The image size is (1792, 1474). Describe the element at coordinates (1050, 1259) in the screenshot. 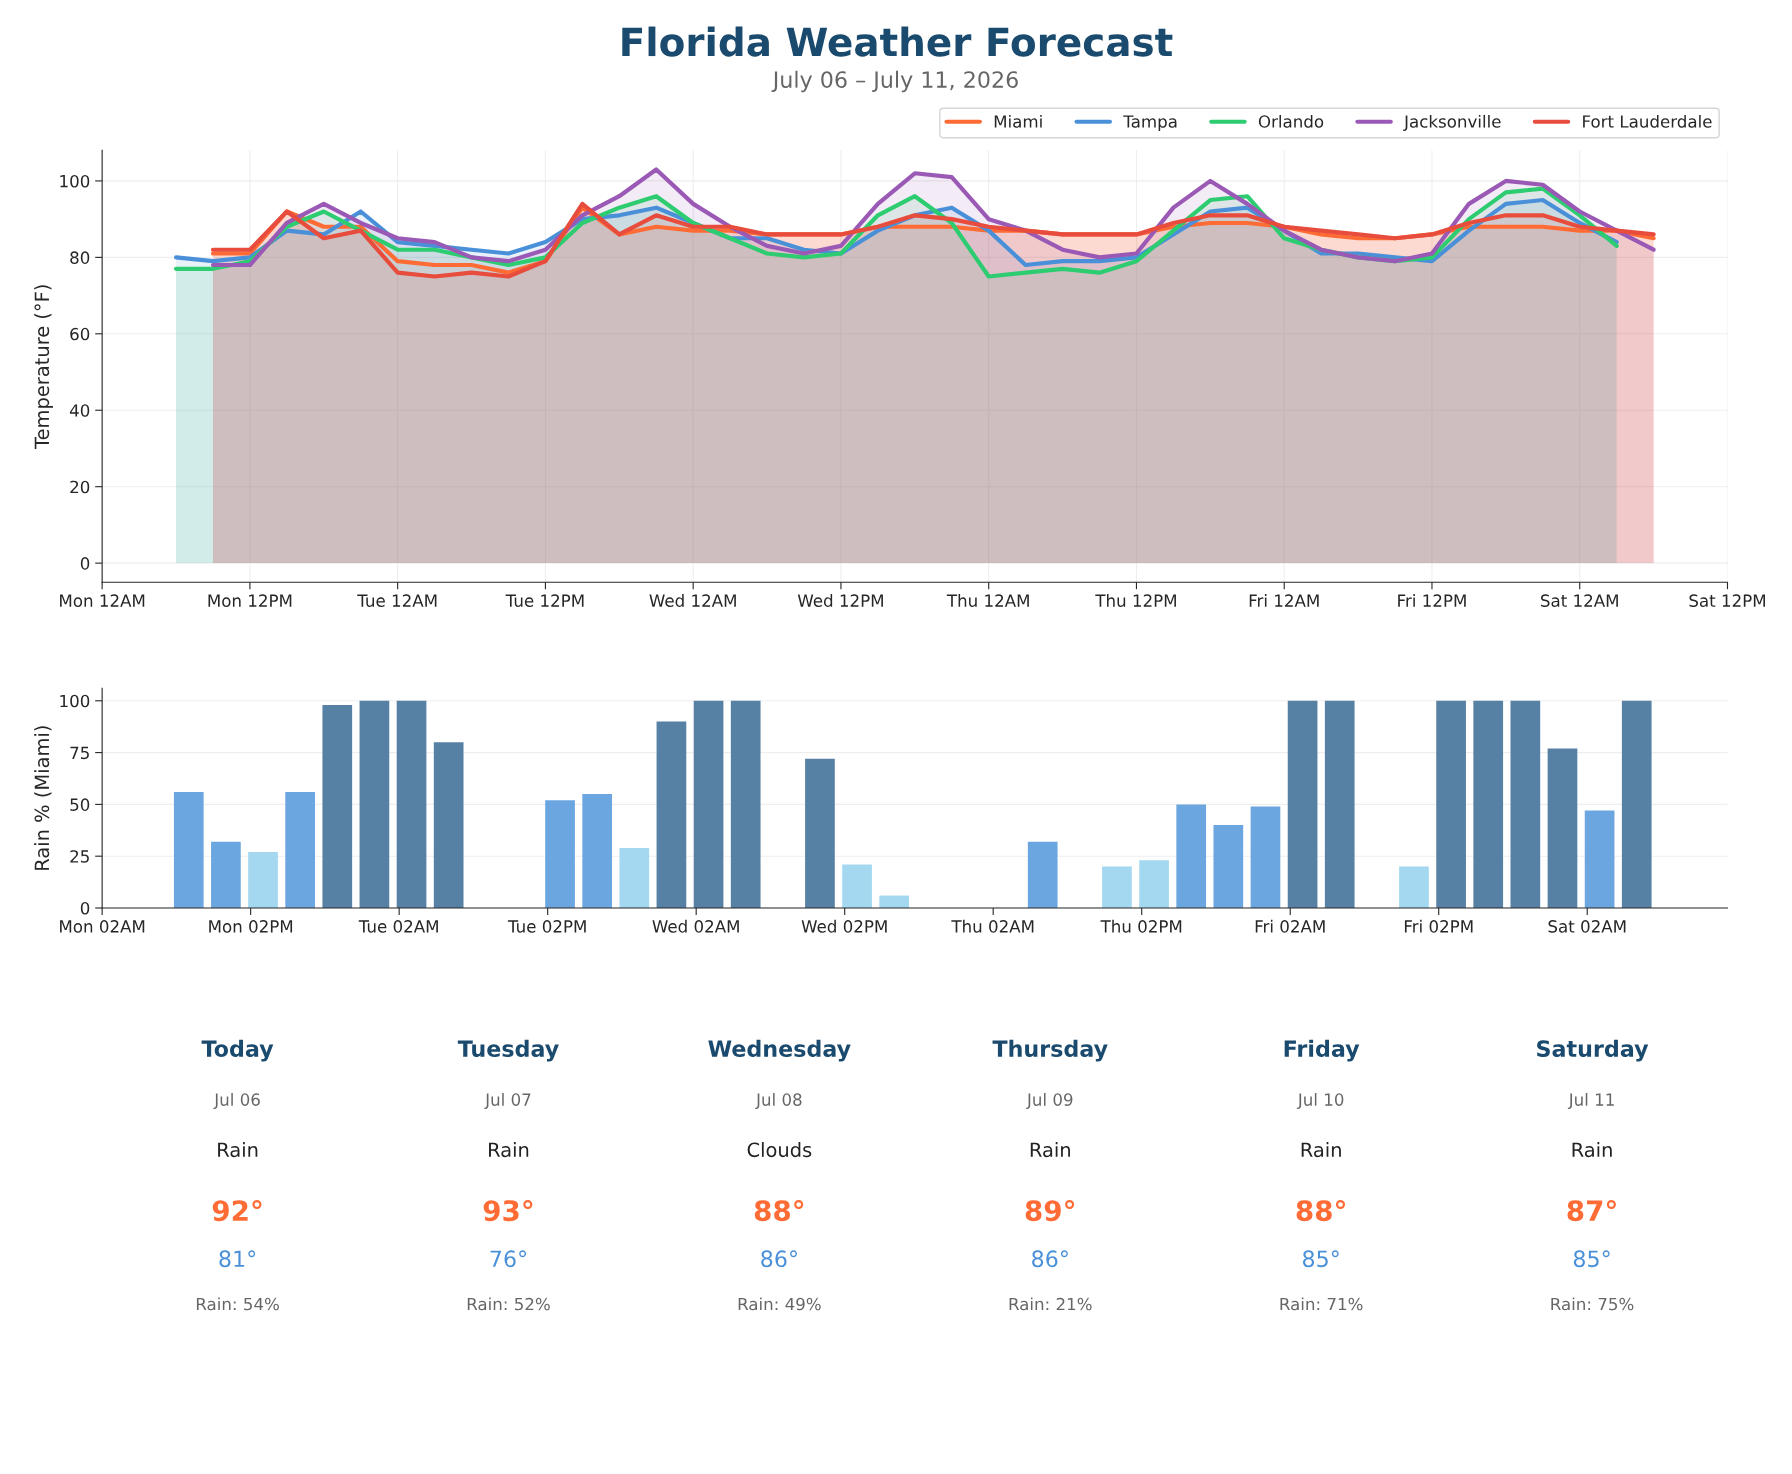

I see `text: 86°` at that location.